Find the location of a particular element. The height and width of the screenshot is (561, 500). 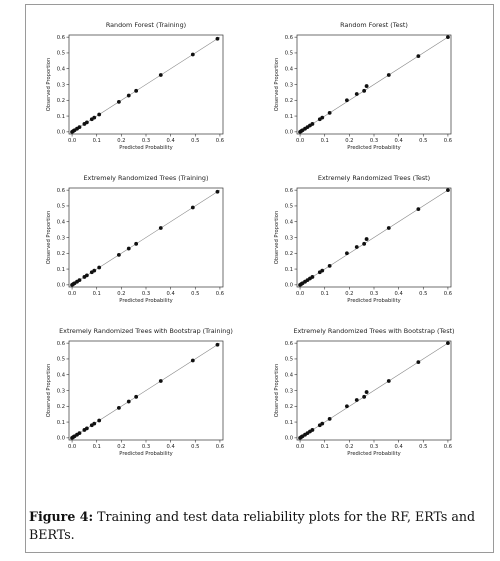

y-tick-label: 0.1 is located at coordinates (61, 270).